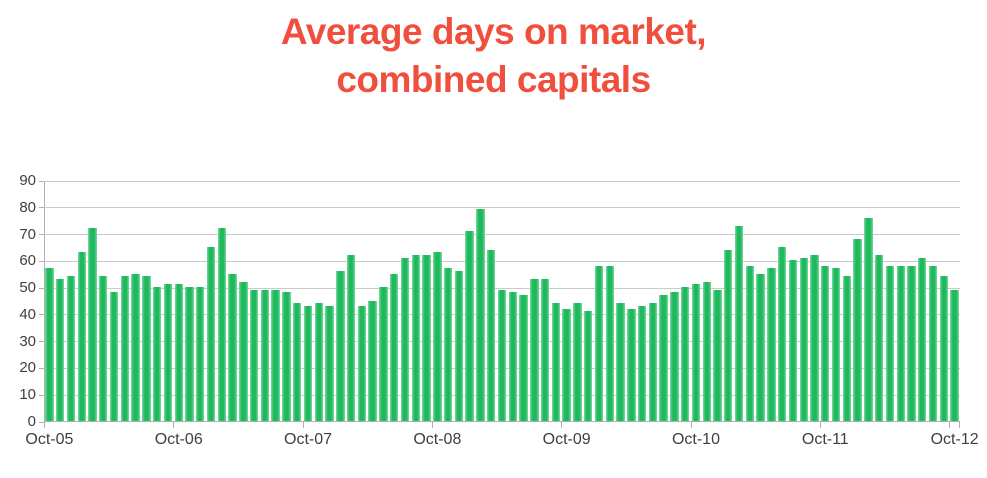 The width and height of the screenshot is (987, 478). What do you see at coordinates (27, 288) in the screenshot?
I see `y-axis-tick-label: 50` at bounding box center [27, 288].